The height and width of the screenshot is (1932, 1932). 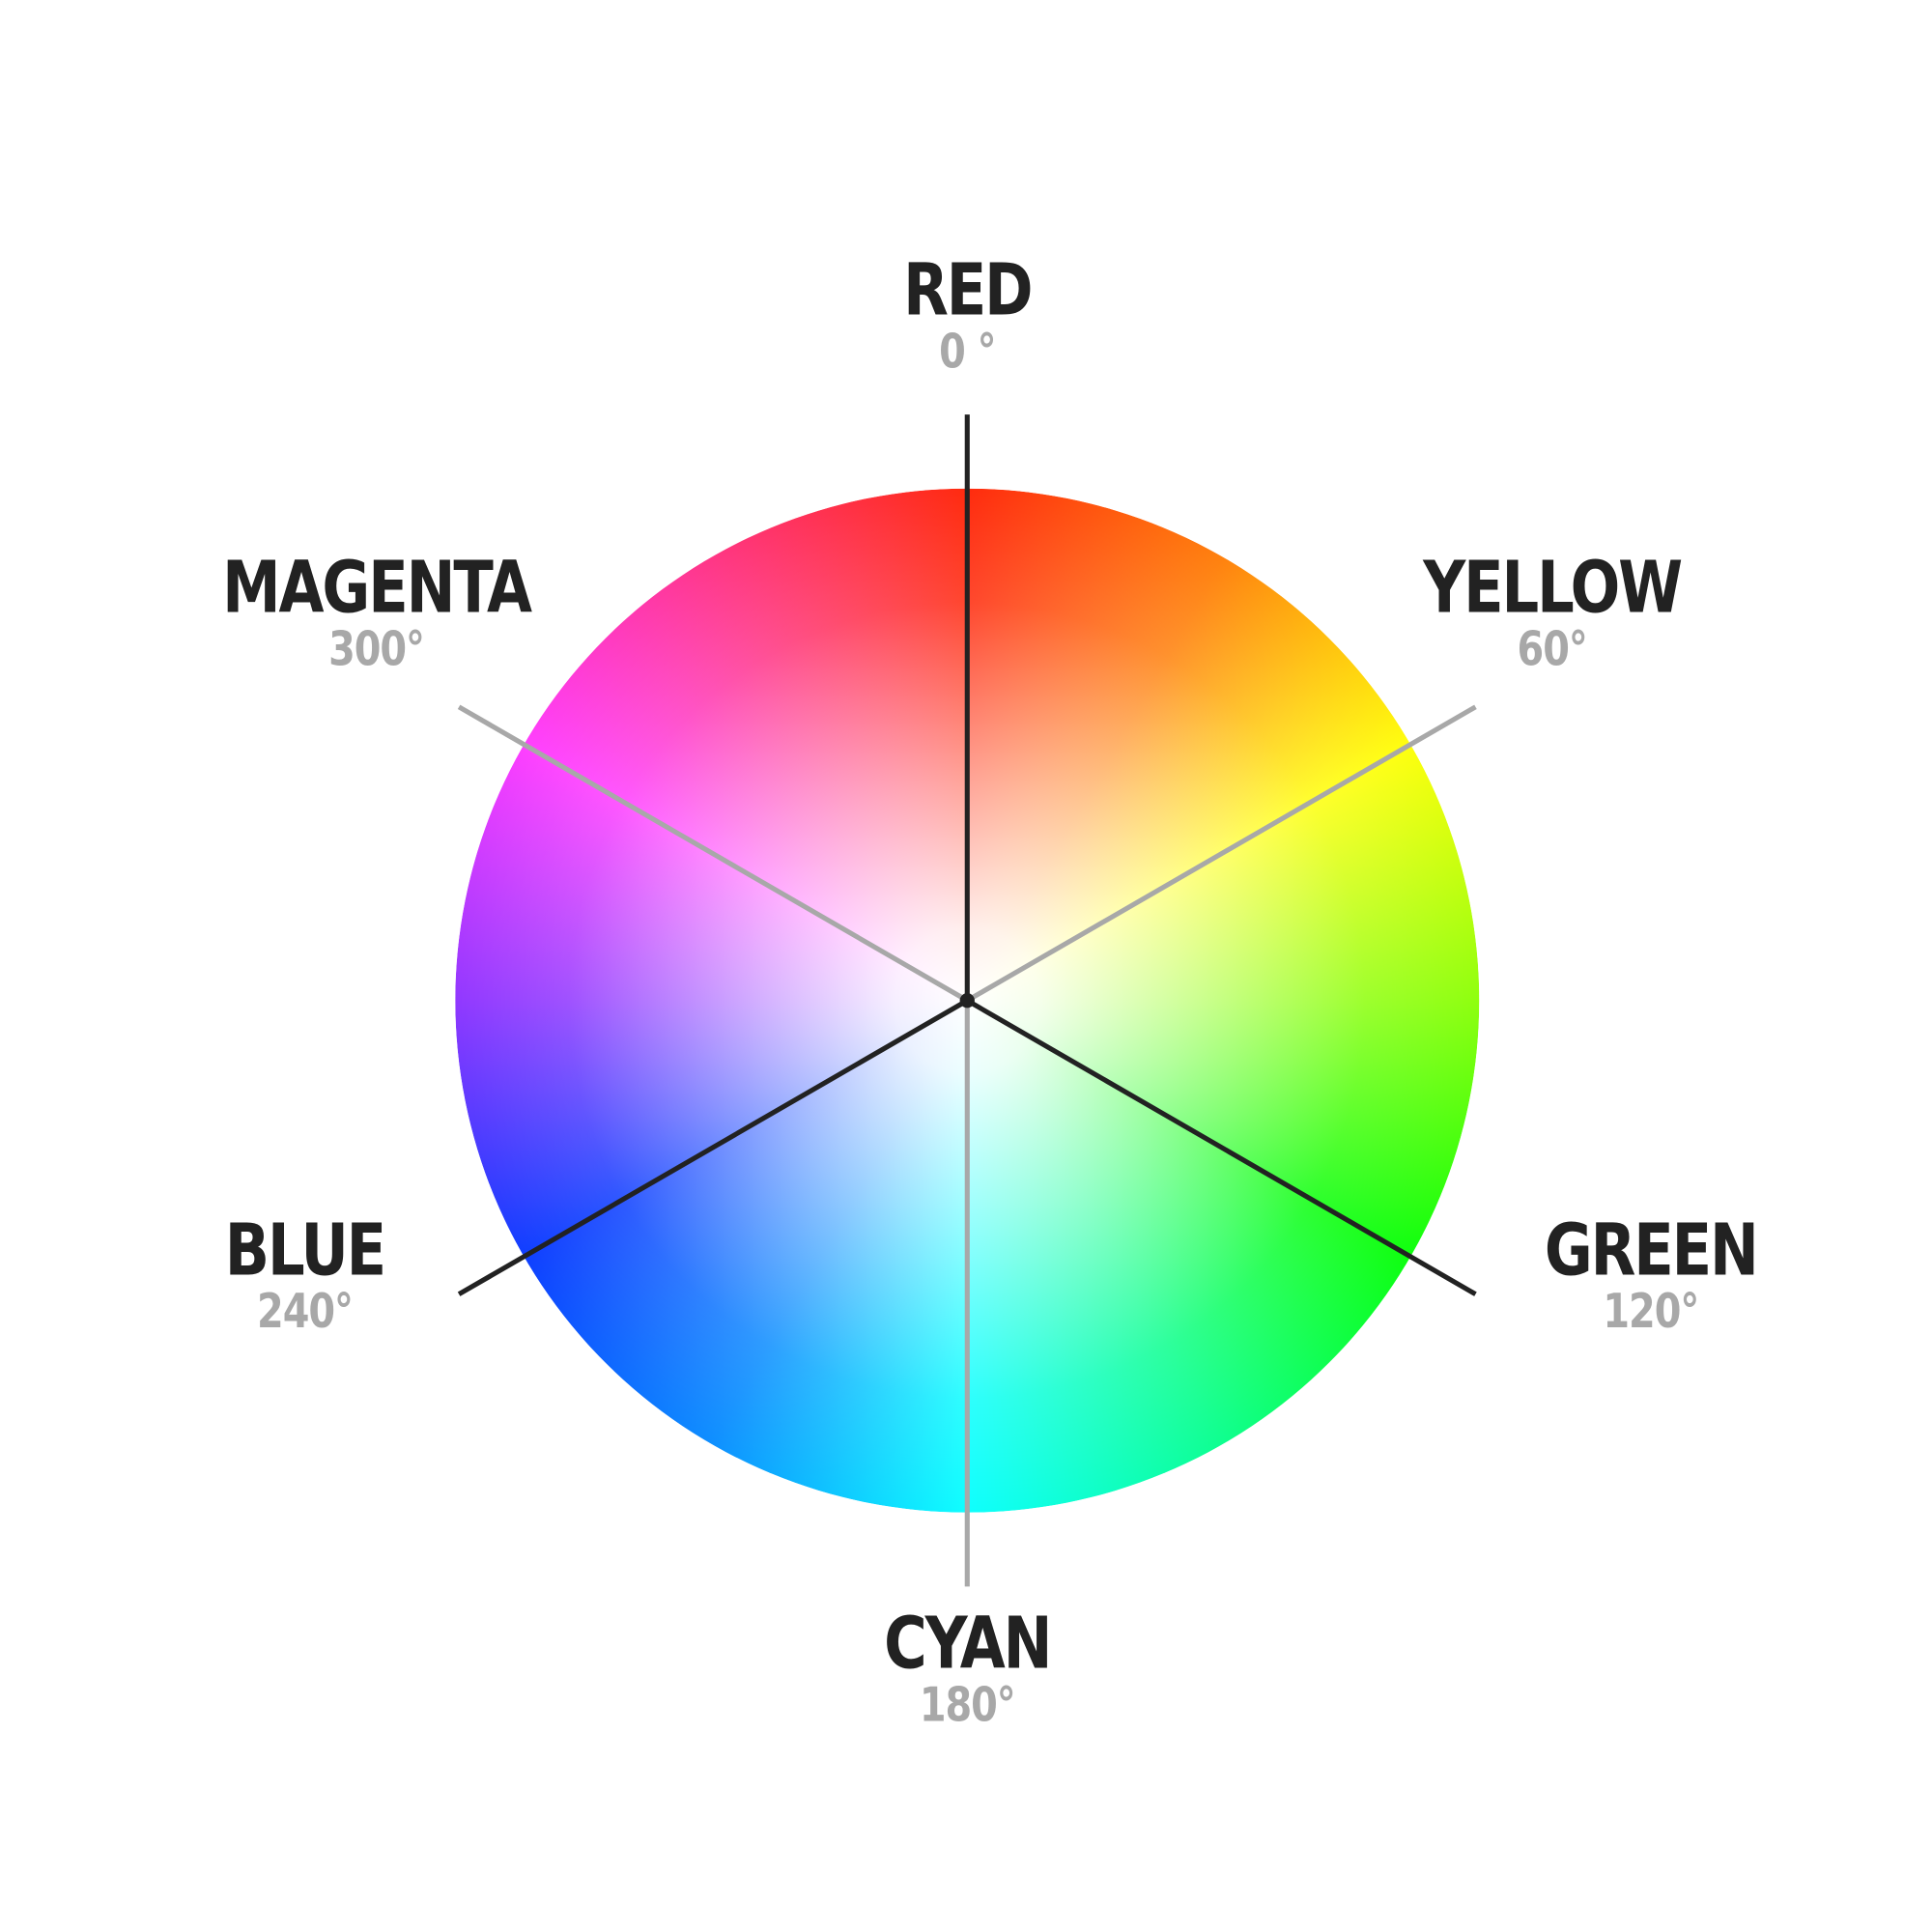 I want to click on label-yellow-name: YELLOW, so click(x=1553, y=587).